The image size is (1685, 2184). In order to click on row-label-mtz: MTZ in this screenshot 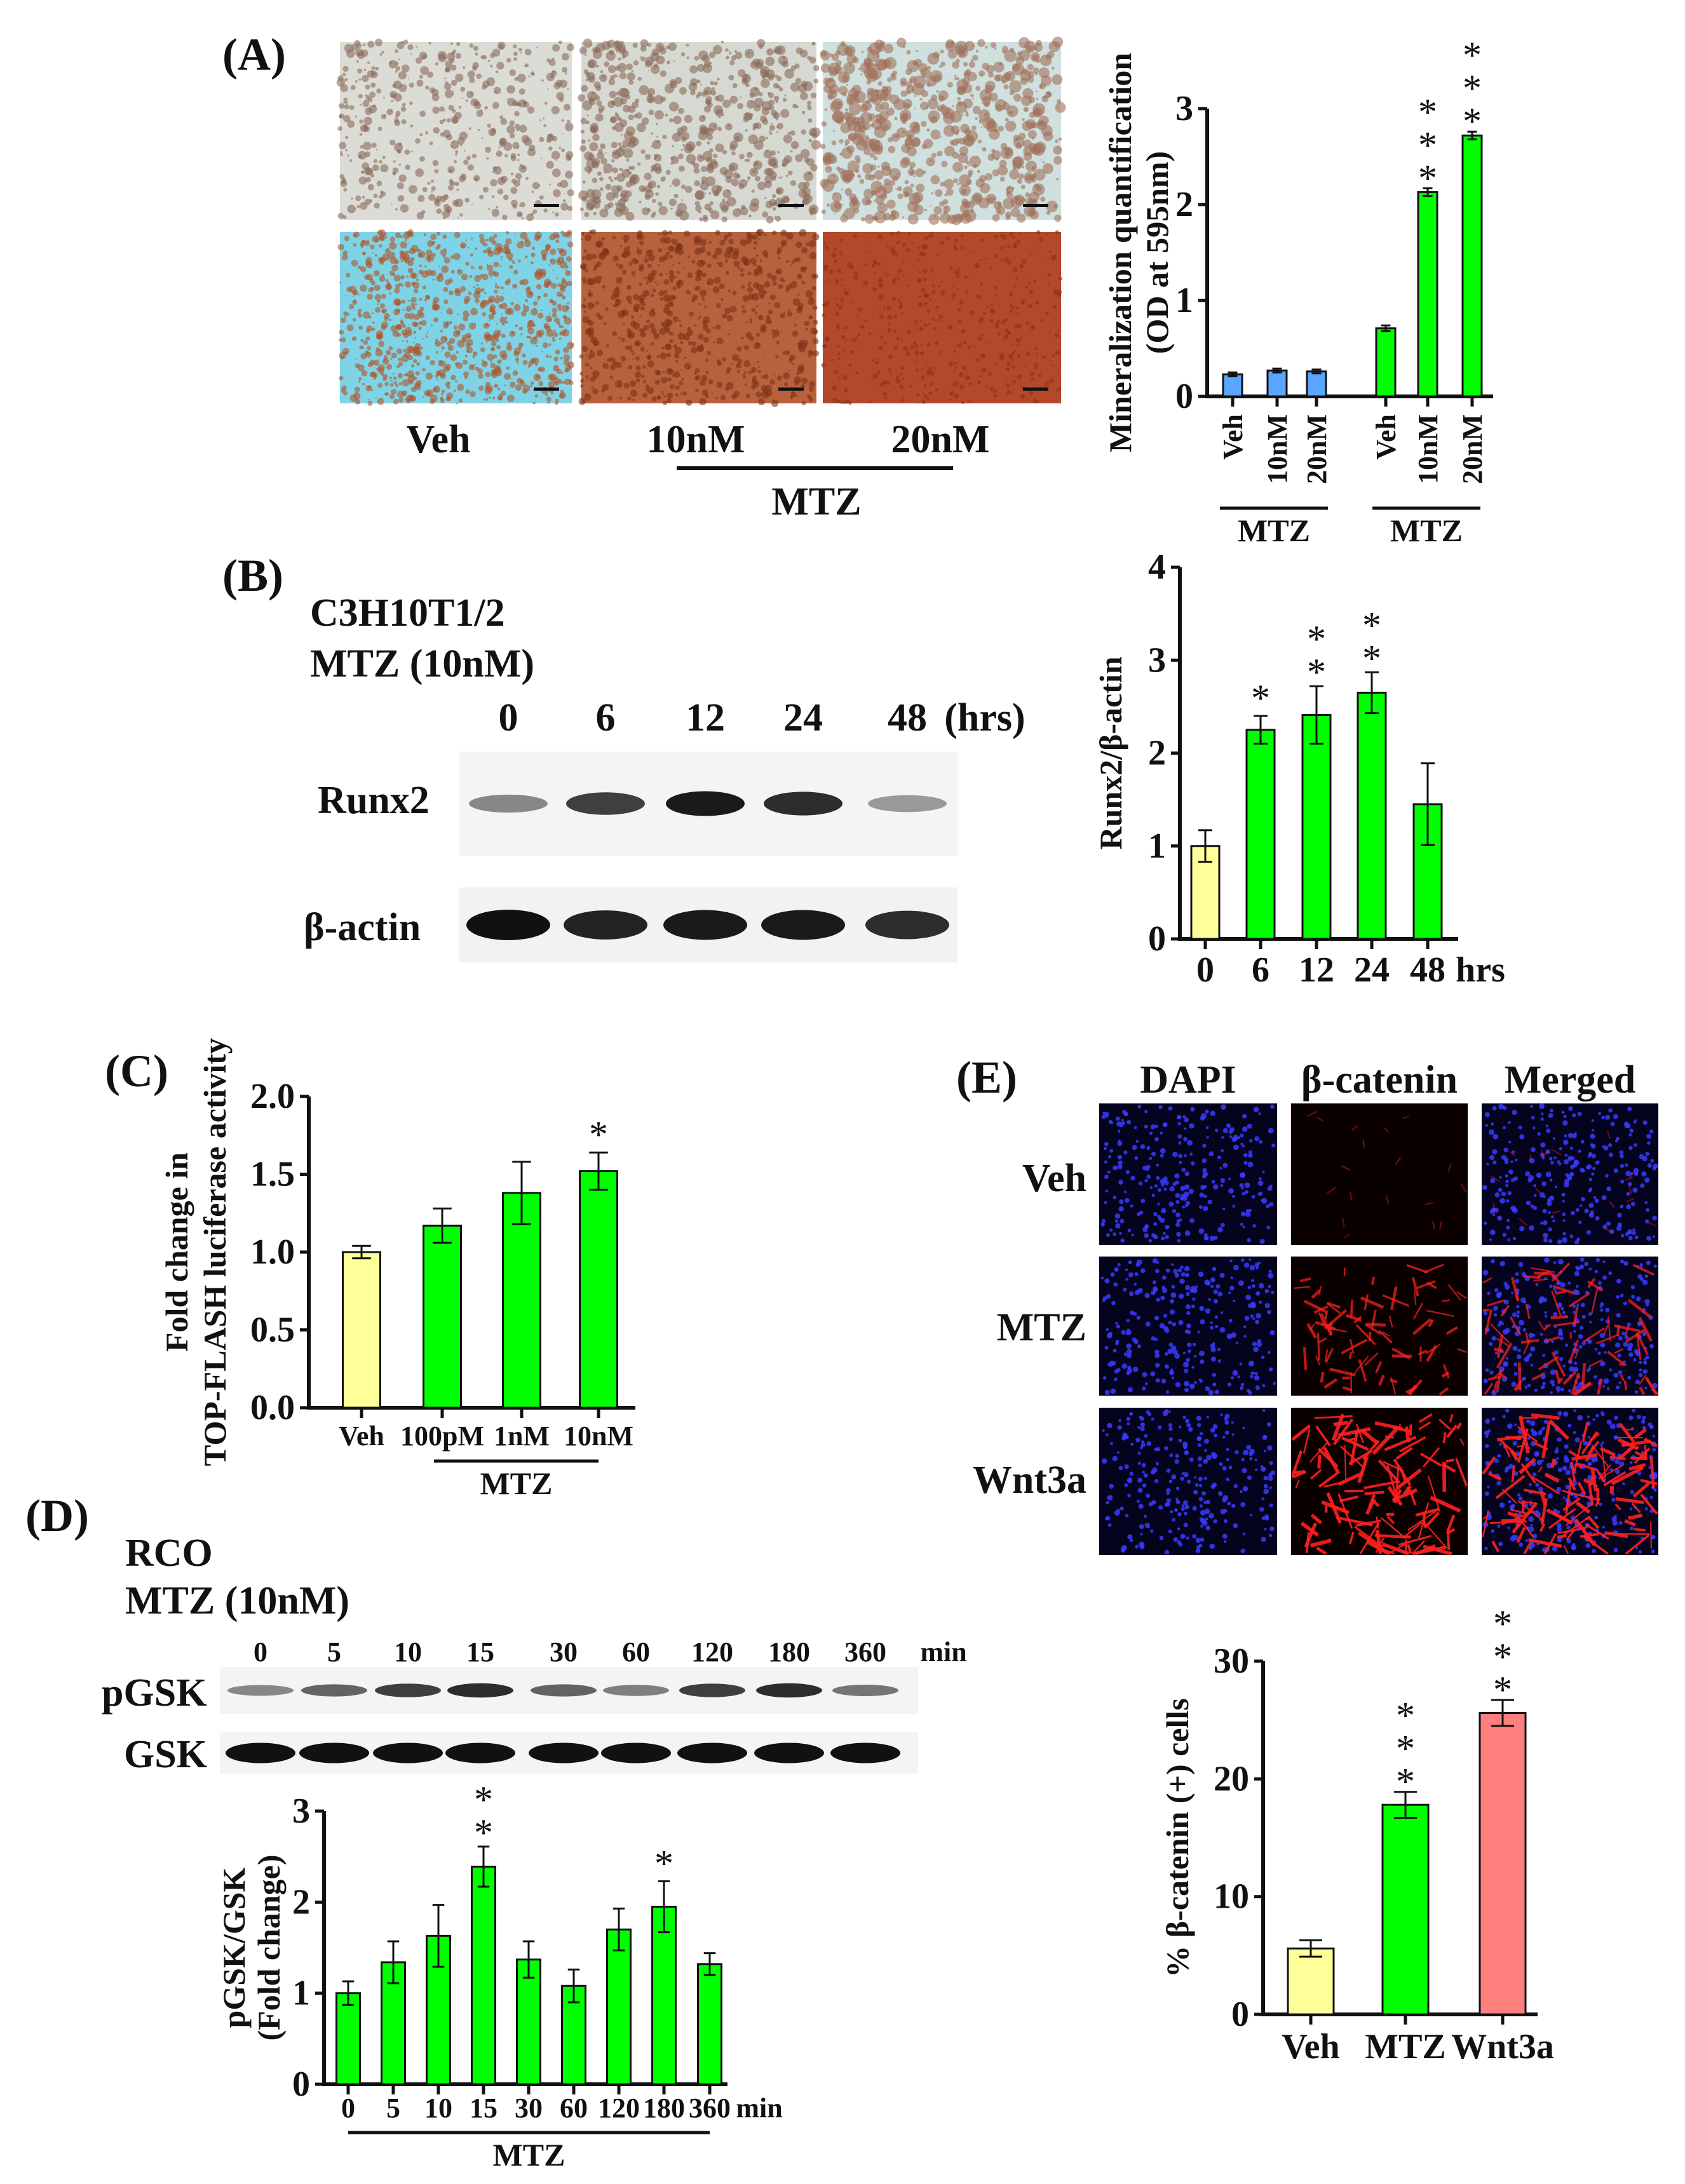, I will do `click(1041, 1327)`.